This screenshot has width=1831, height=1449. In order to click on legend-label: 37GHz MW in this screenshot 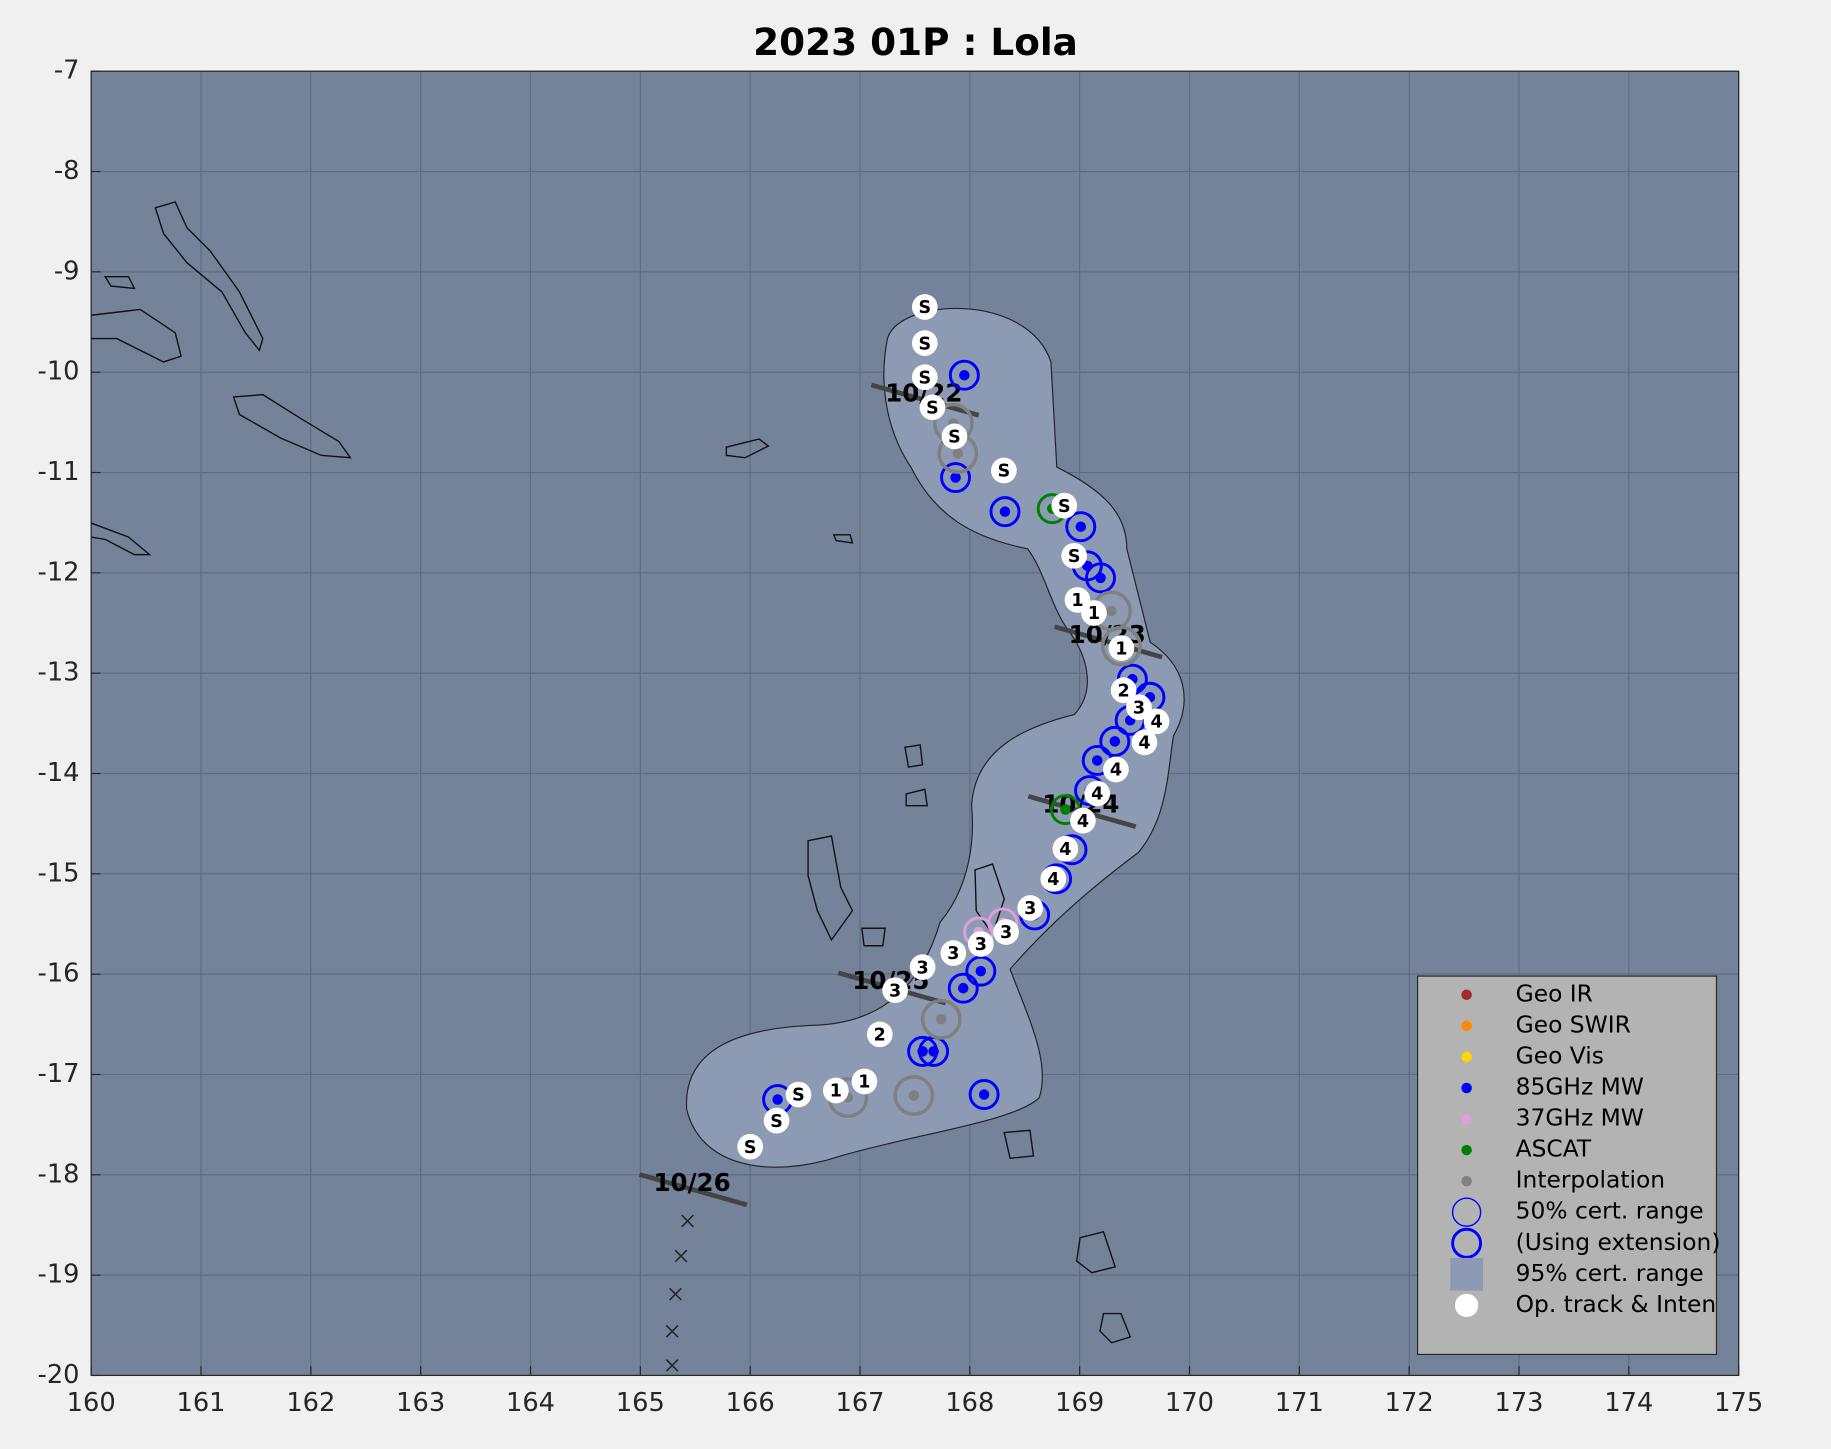, I will do `click(1580, 1118)`.